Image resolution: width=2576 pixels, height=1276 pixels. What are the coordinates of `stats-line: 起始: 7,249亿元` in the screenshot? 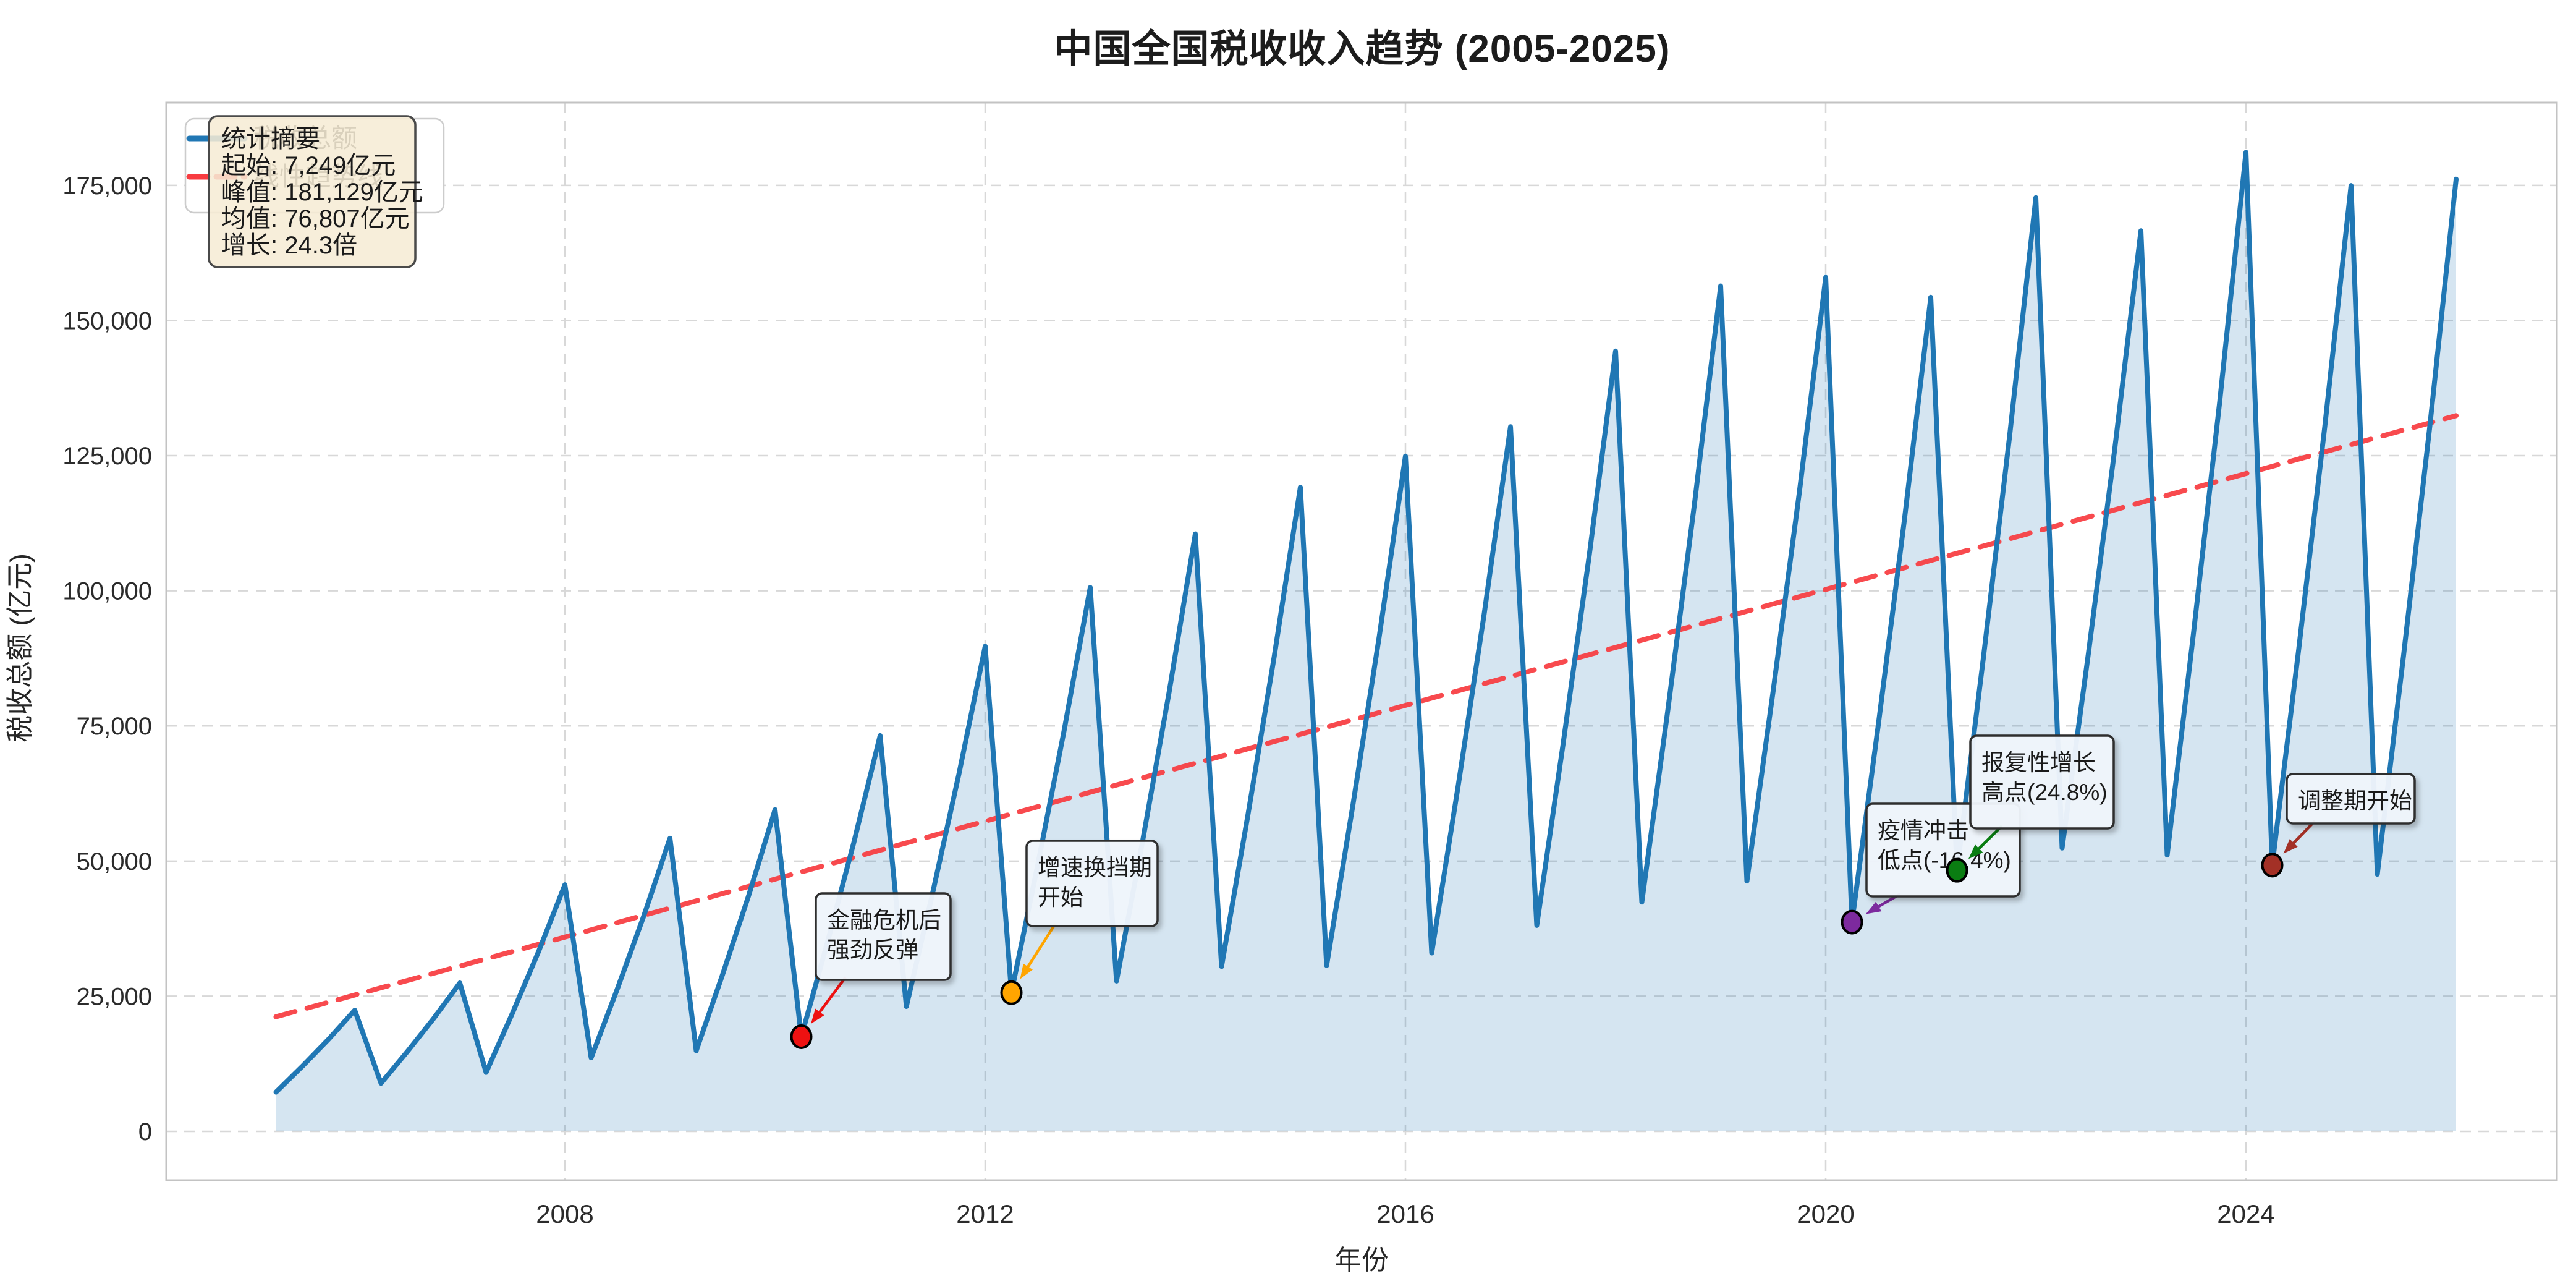 It's located at (308, 165).